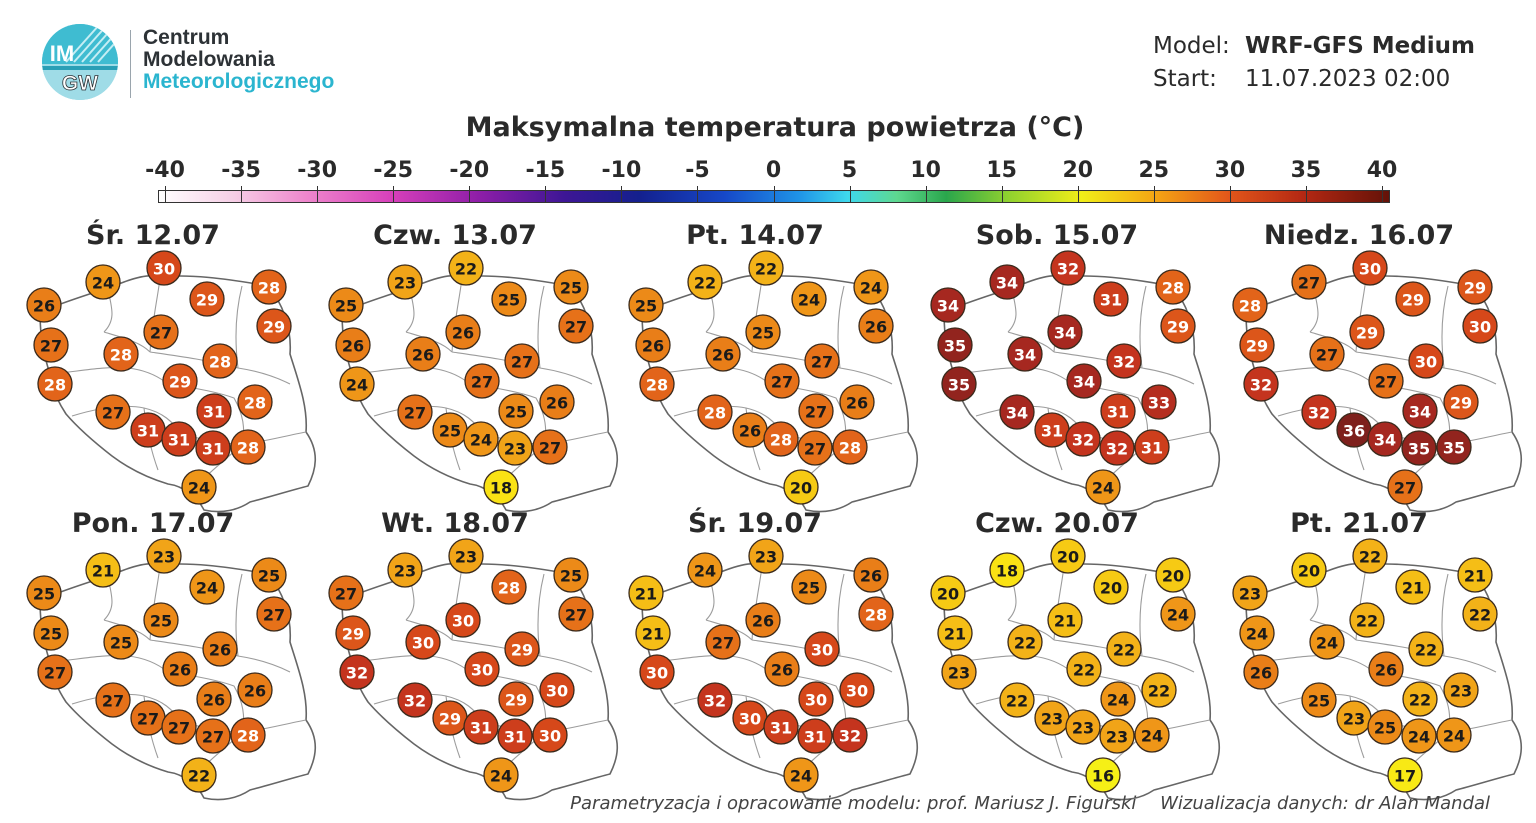 Image resolution: width=1536 pixels, height=823 pixels. What do you see at coordinates (1191, 46) in the screenshot?
I see `model-label: Model:` at bounding box center [1191, 46].